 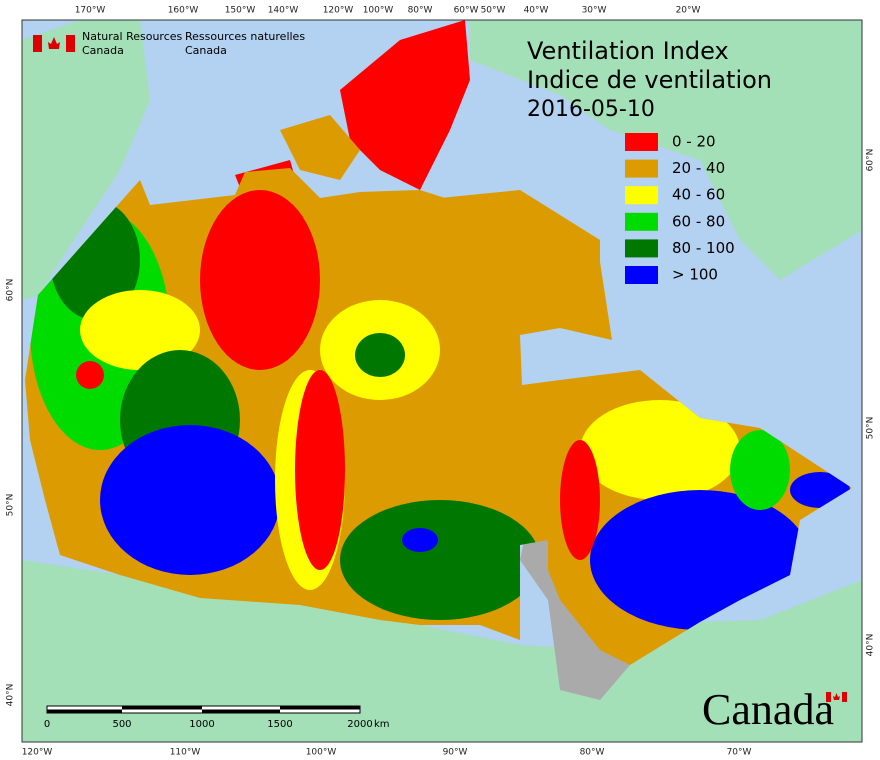 What do you see at coordinates (703, 248) in the screenshot?
I see `legend-label: 80 - 100` at bounding box center [703, 248].